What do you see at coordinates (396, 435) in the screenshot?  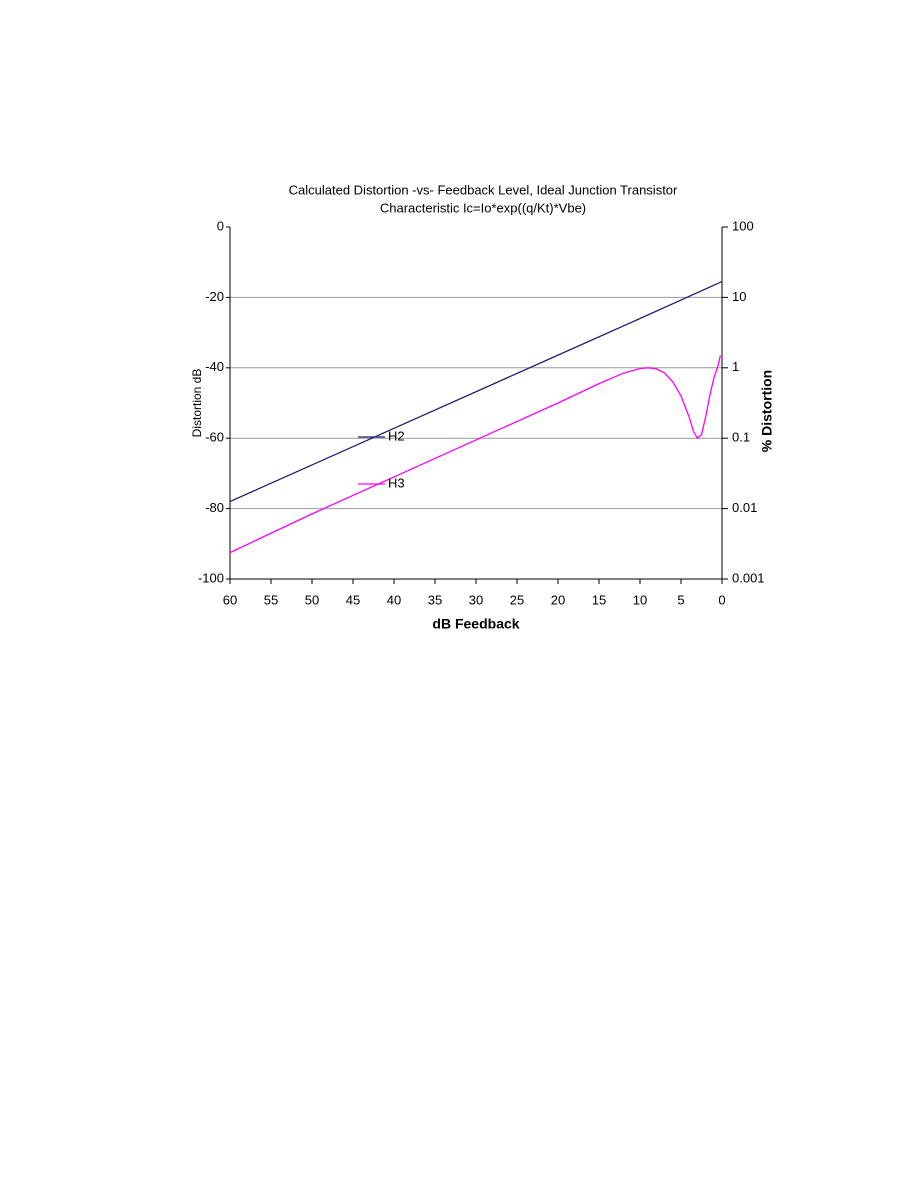 I see `legend-label: H2` at bounding box center [396, 435].